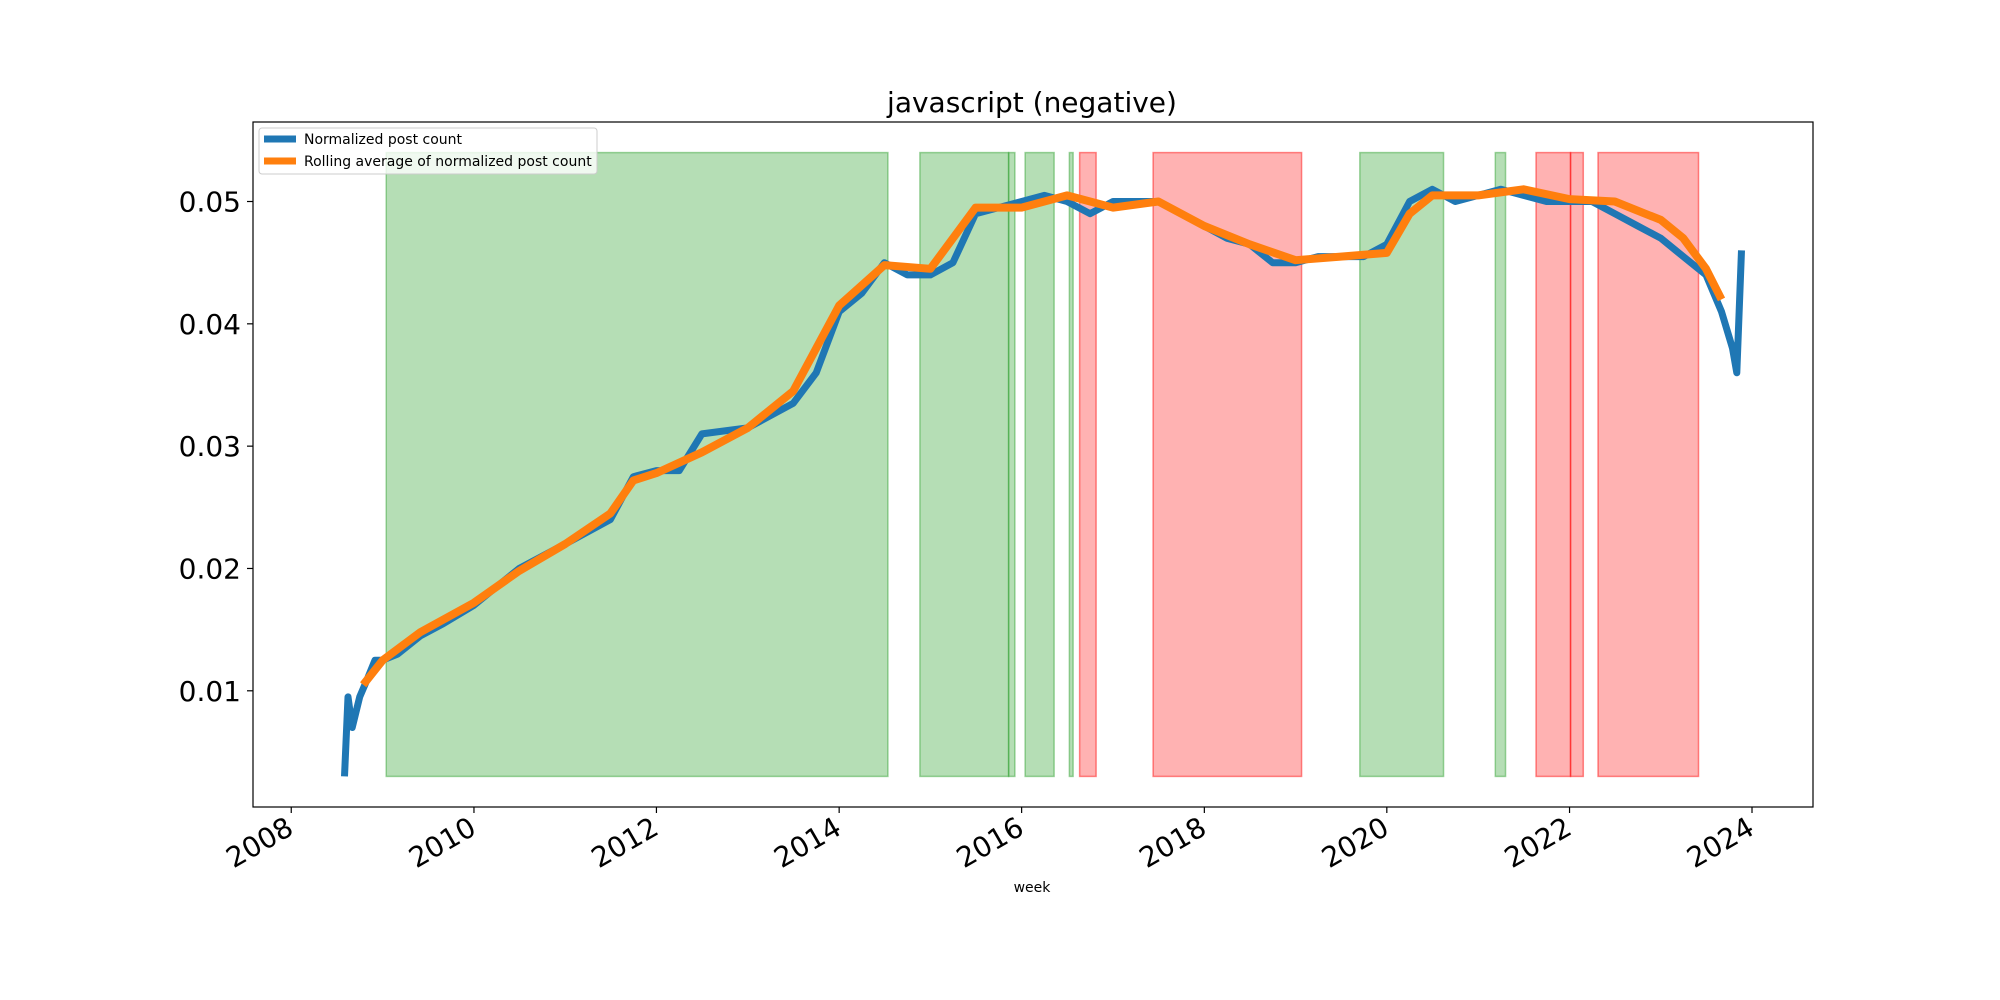  What do you see at coordinates (1720, 842) in the screenshot?
I see `x-tick-label-2024: 2024` at bounding box center [1720, 842].